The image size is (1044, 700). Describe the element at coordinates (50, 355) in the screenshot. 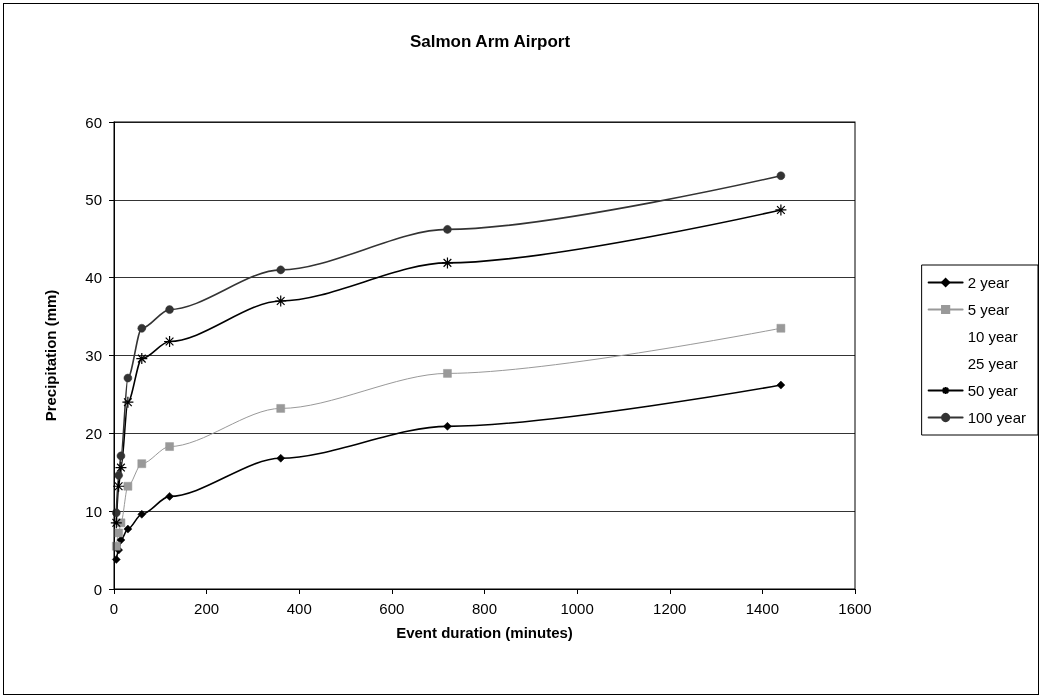

I see `y-axis-title: Precipitation (mm)` at that location.